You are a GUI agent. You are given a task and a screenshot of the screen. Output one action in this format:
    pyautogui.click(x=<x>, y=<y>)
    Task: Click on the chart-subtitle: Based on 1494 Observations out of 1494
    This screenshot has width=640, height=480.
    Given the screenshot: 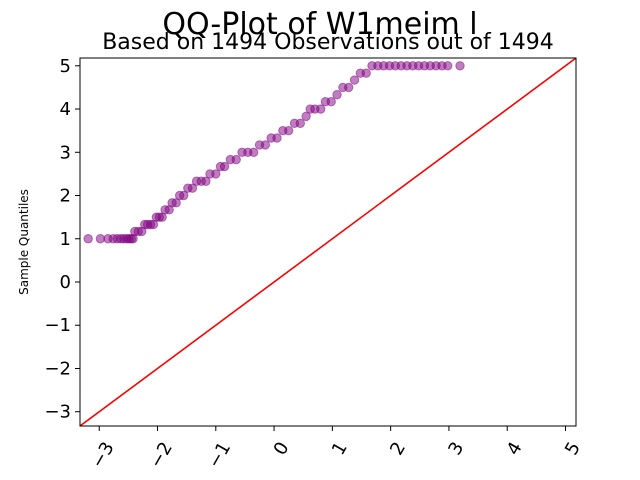 What is the action you would take?
    pyautogui.click(x=328, y=42)
    